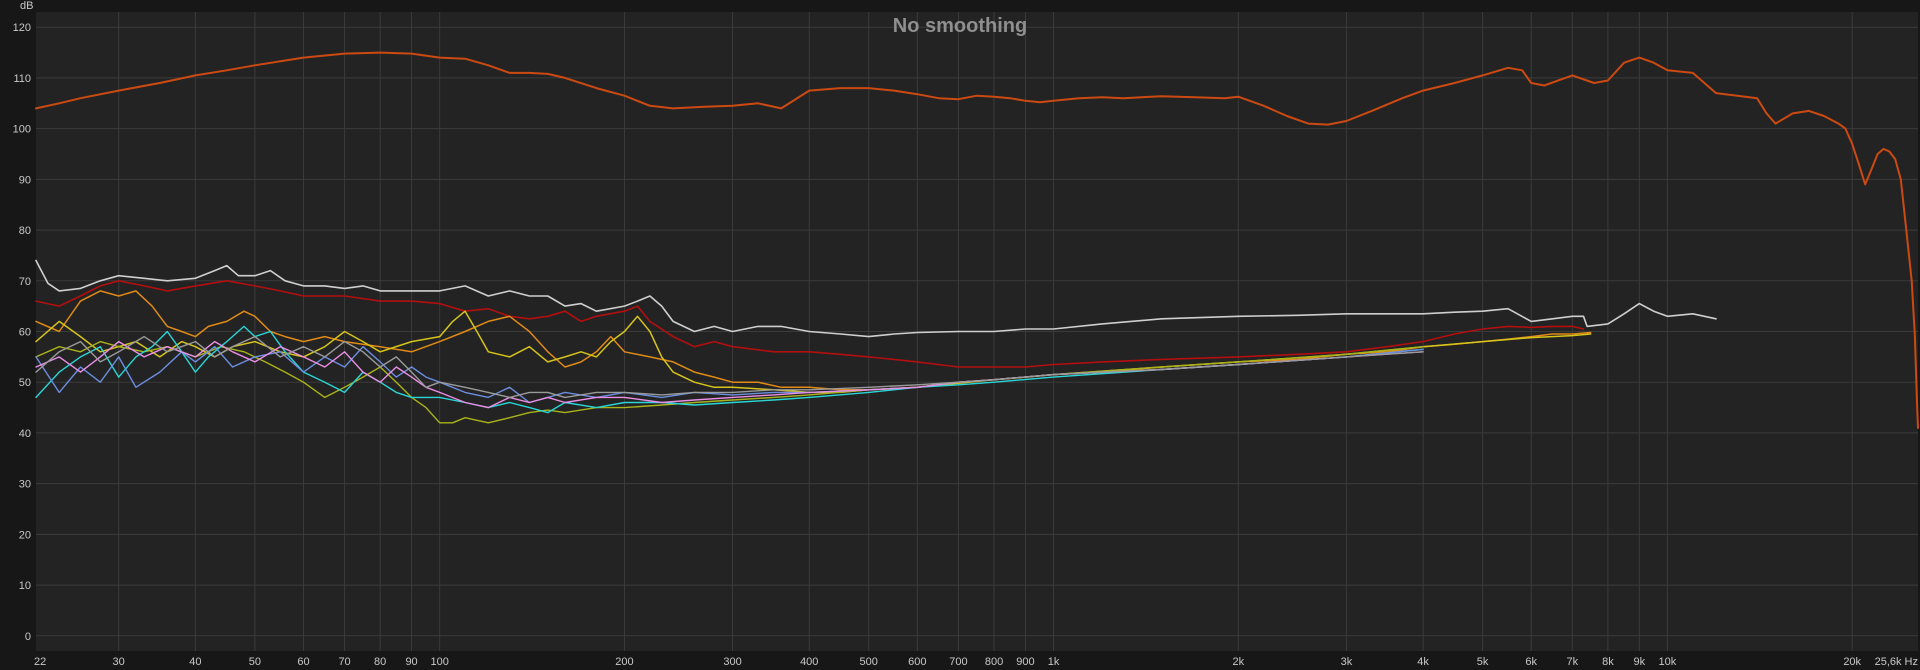 Image resolution: width=1920 pixels, height=670 pixels. Describe the element at coordinates (411, 662) in the screenshot. I see `x-tick-label: 90` at that location.